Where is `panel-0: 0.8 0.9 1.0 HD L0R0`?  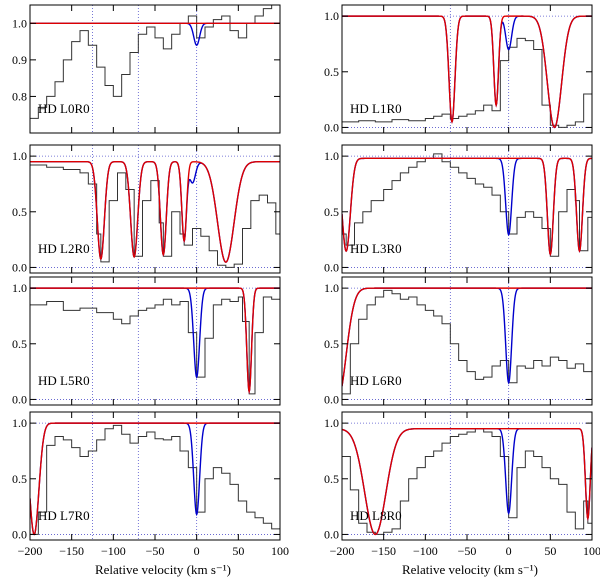 panel-0: 0.8 0.9 1.0 HD L0R0 is located at coordinates (146, 69).